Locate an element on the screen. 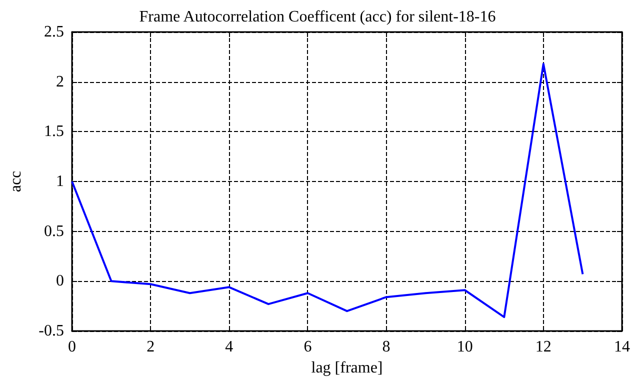 Image resolution: width=635 pixels, height=387 pixels. y-tick-label: 1.5 is located at coordinates (54, 131).